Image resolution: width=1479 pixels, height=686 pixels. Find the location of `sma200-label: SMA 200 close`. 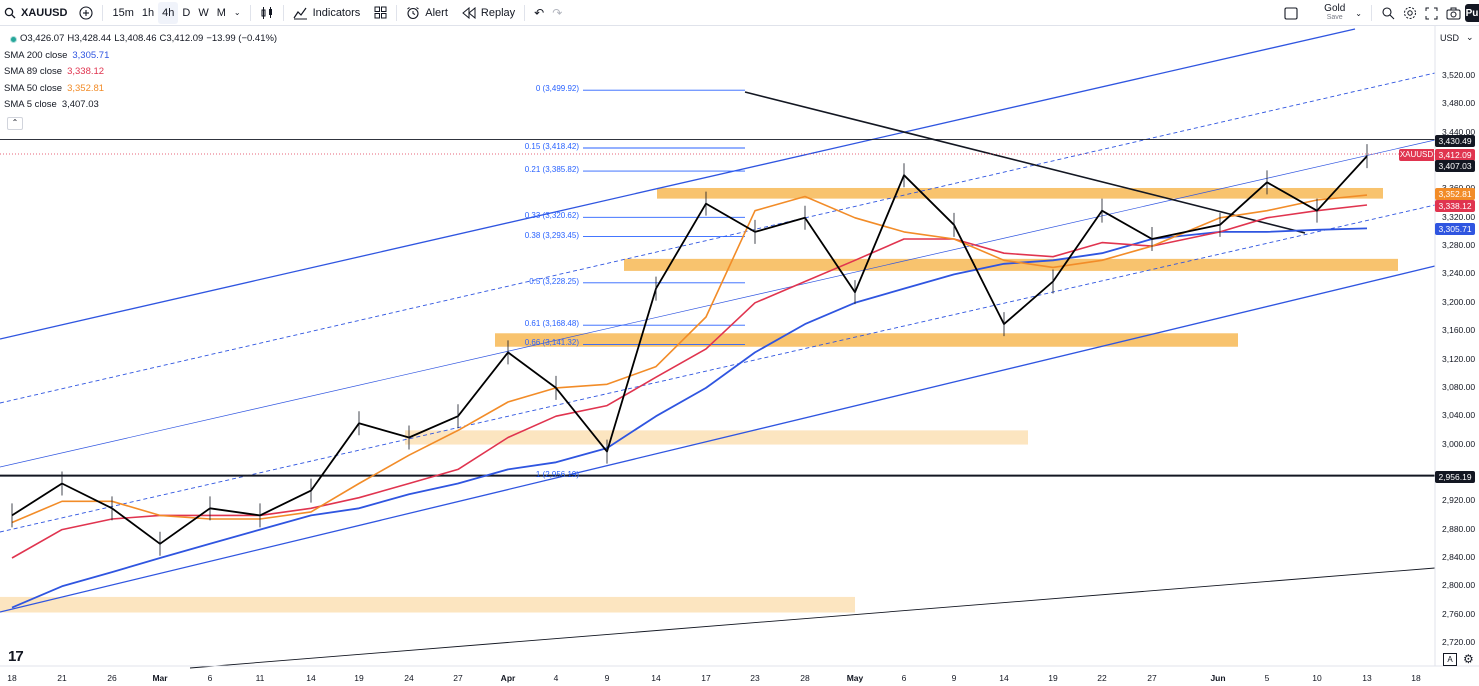

sma200-label: SMA 200 close is located at coordinates (36, 55).